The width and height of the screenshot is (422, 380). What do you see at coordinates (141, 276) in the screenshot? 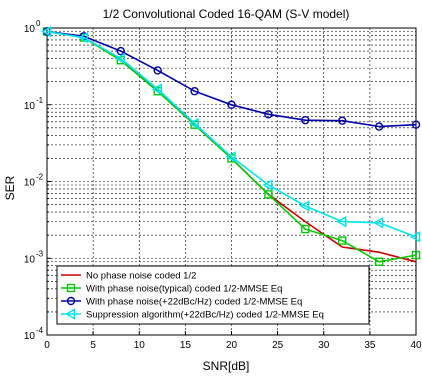
I see `legend-label: No phase noise coded 1/2` at bounding box center [141, 276].